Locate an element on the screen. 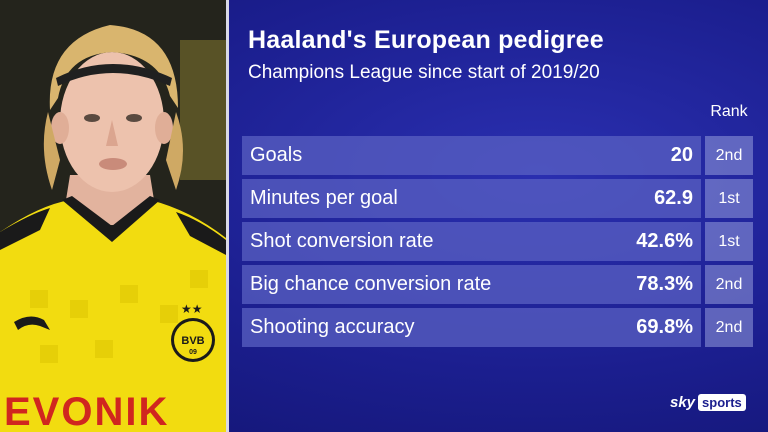  stat-value: 20 is located at coordinates (681, 155).